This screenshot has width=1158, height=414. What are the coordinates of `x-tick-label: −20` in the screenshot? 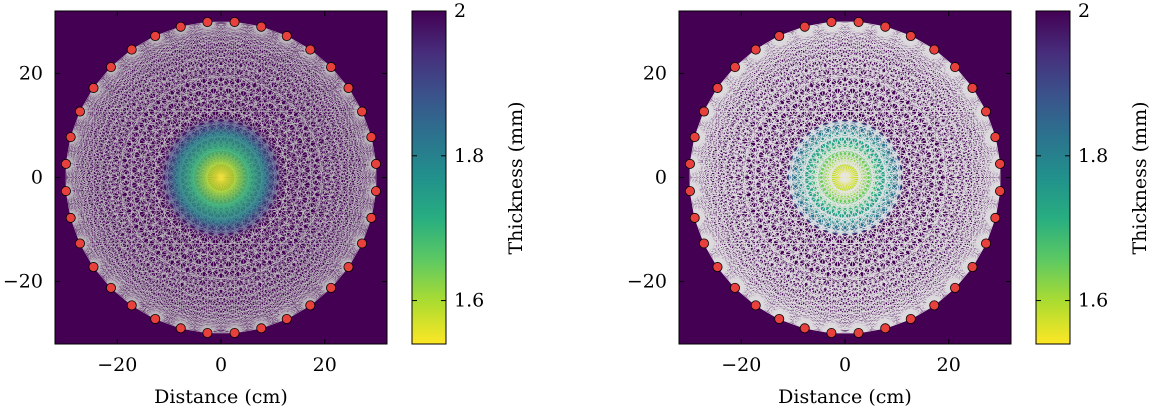 It's located at (117, 365).